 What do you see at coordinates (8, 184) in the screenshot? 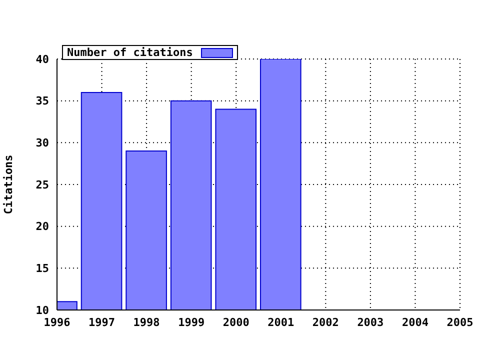
I see `y-axis-title: Citations` at bounding box center [8, 184].